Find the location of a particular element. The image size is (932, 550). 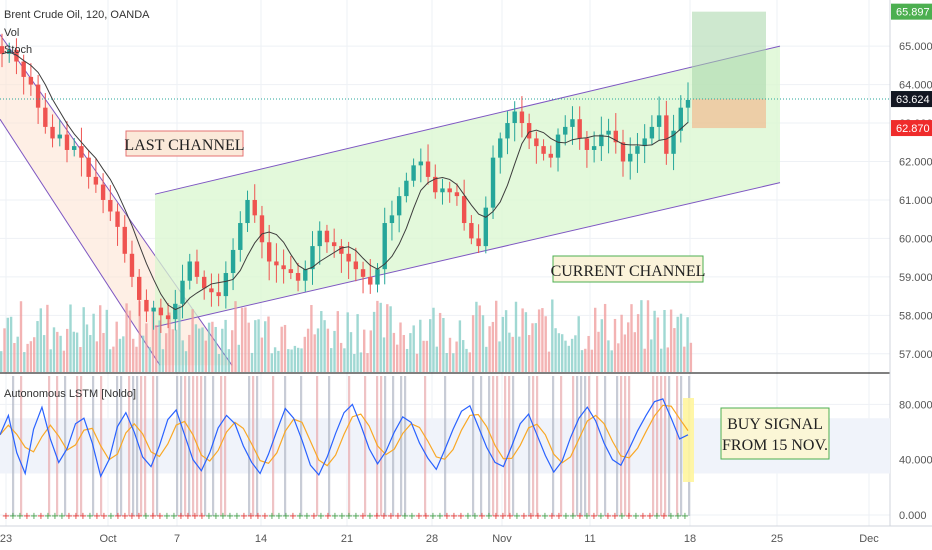

stoch-legend: Stoch is located at coordinates (18, 50).